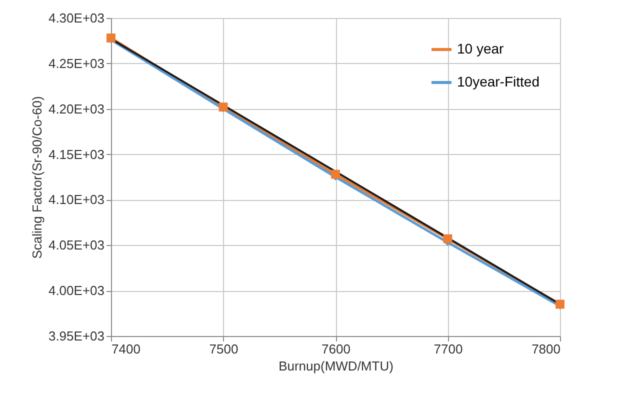 This screenshot has height=401, width=618. I want to click on x-tick-label: 7400, so click(126, 349).